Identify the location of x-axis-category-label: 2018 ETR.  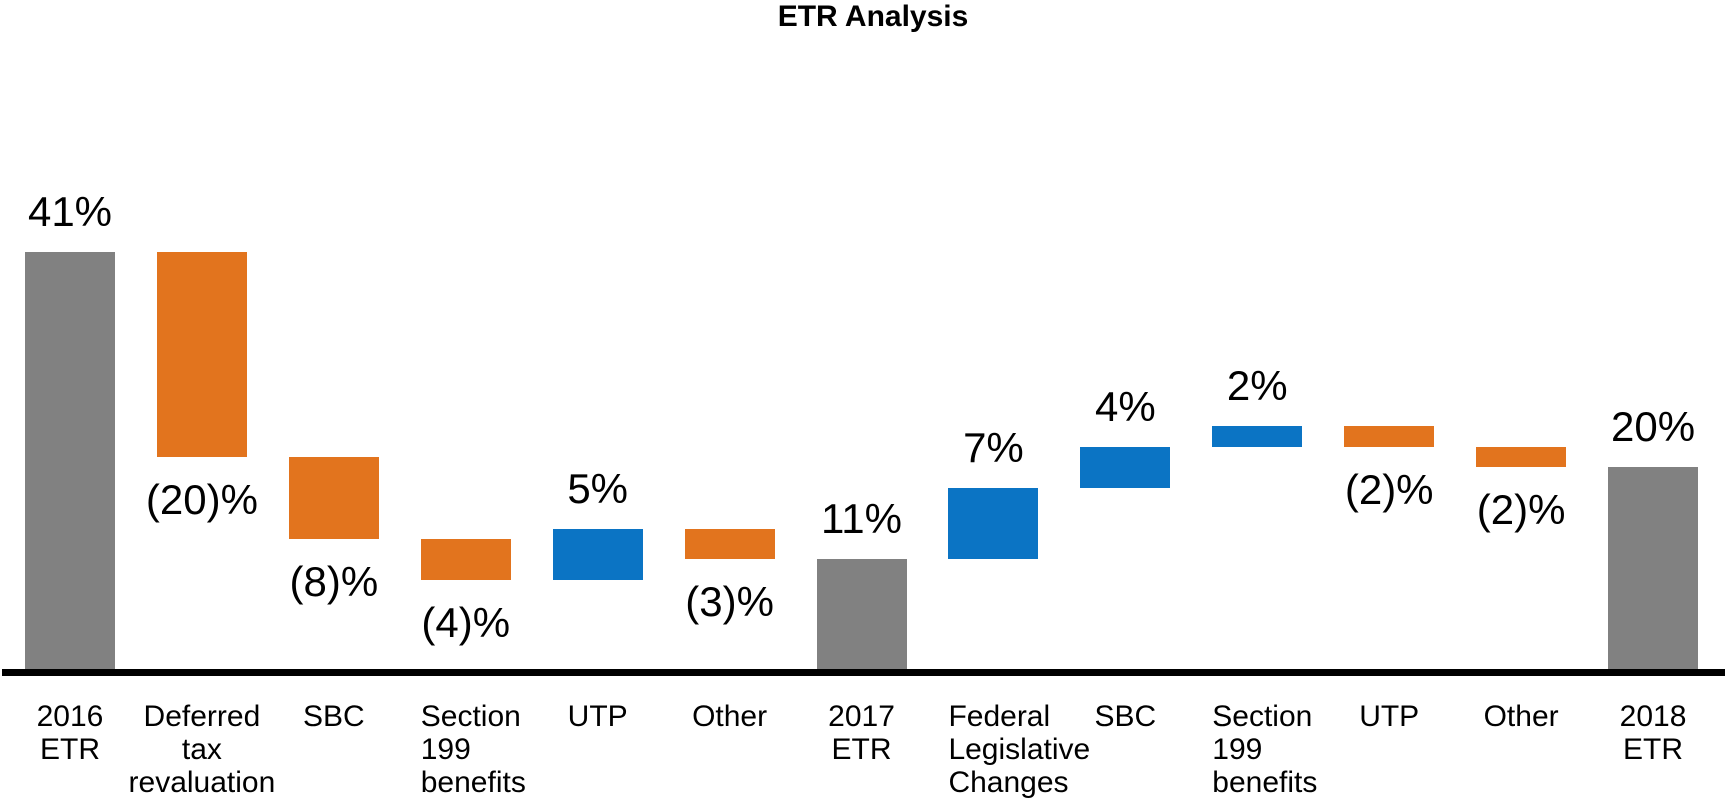
(1653, 733).